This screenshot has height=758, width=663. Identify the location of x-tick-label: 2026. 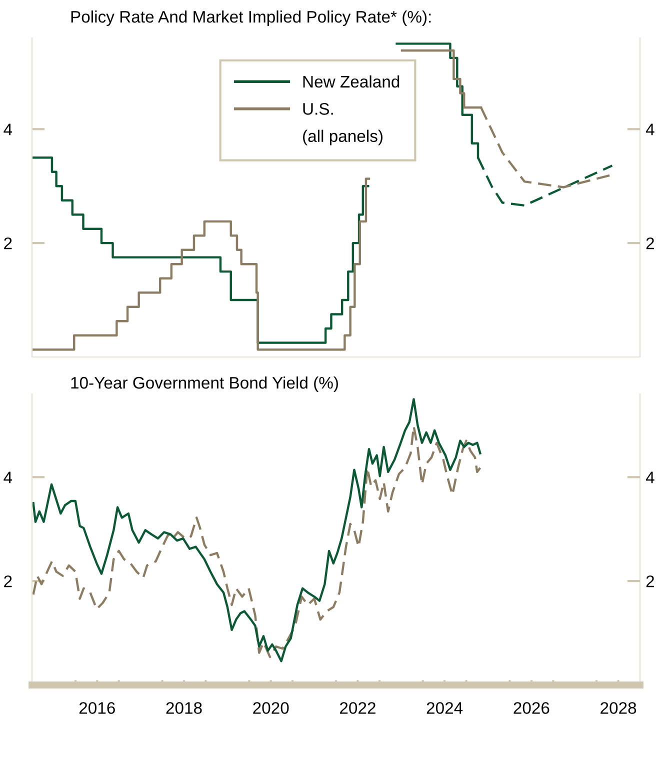
(532, 708).